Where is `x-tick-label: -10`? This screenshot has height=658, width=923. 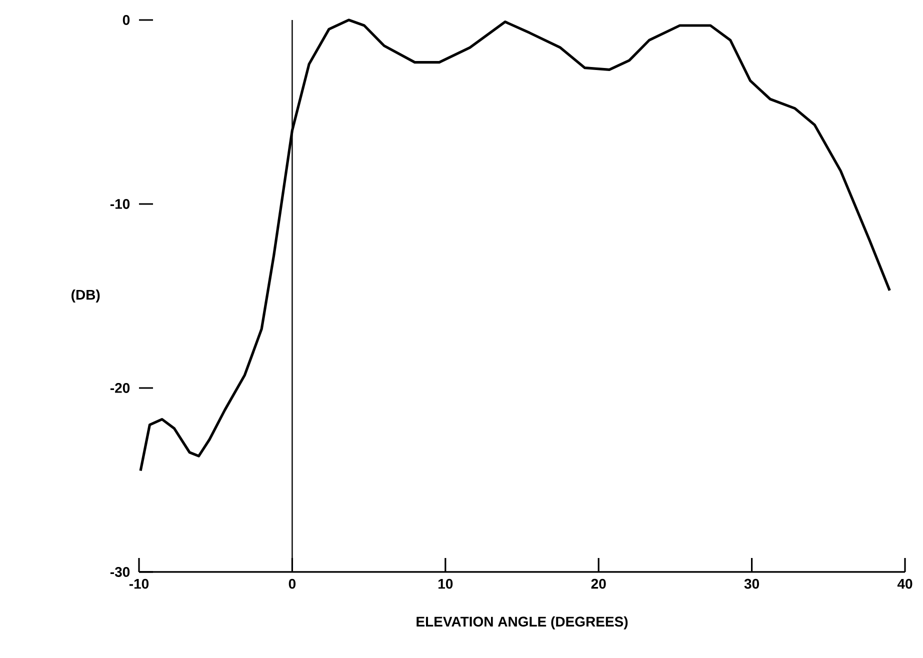 x-tick-label: -10 is located at coordinates (139, 583).